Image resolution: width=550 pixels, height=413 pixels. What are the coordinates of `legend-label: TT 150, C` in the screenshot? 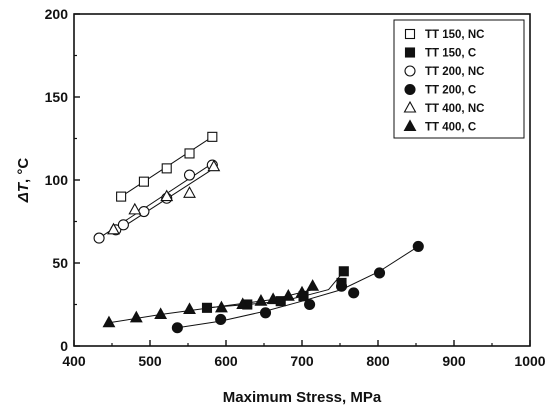 It's located at (450, 54).